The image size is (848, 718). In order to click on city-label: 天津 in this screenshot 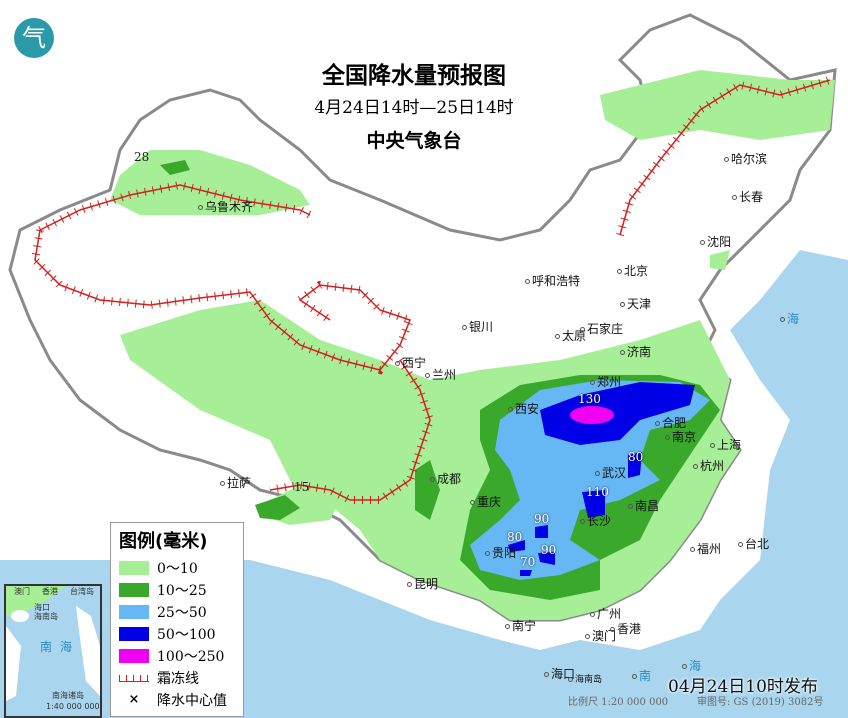, I will do `click(635, 303)`.